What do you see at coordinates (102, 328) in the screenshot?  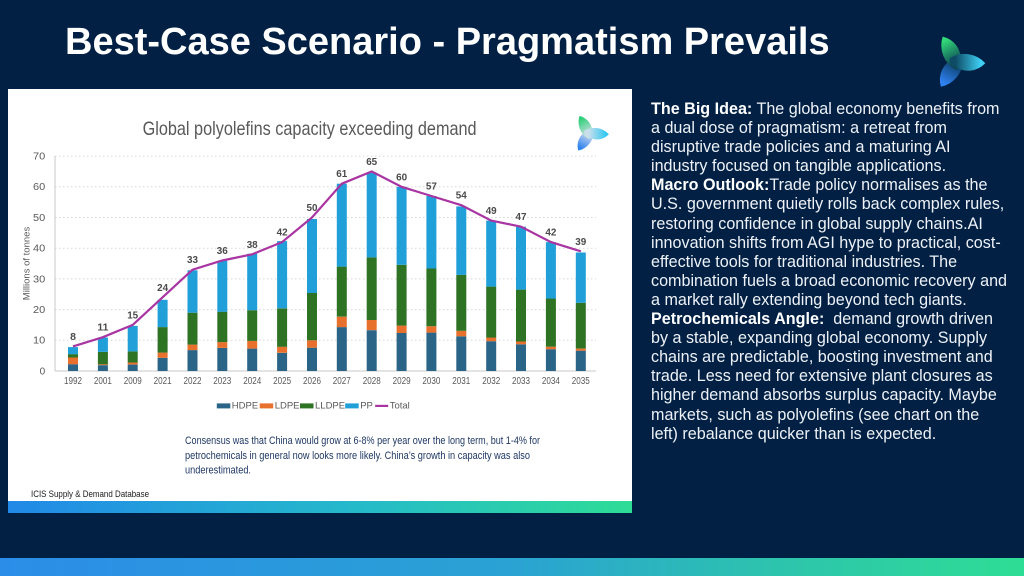 I see `svg-text: 11` at bounding box center [102, 328].